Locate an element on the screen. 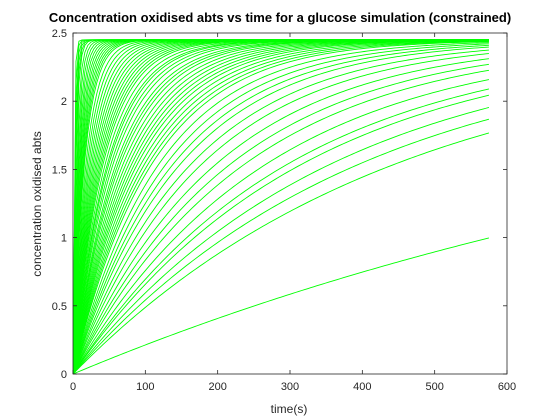  y-tick-label: 1.5 is located at coordinates (59, 170).